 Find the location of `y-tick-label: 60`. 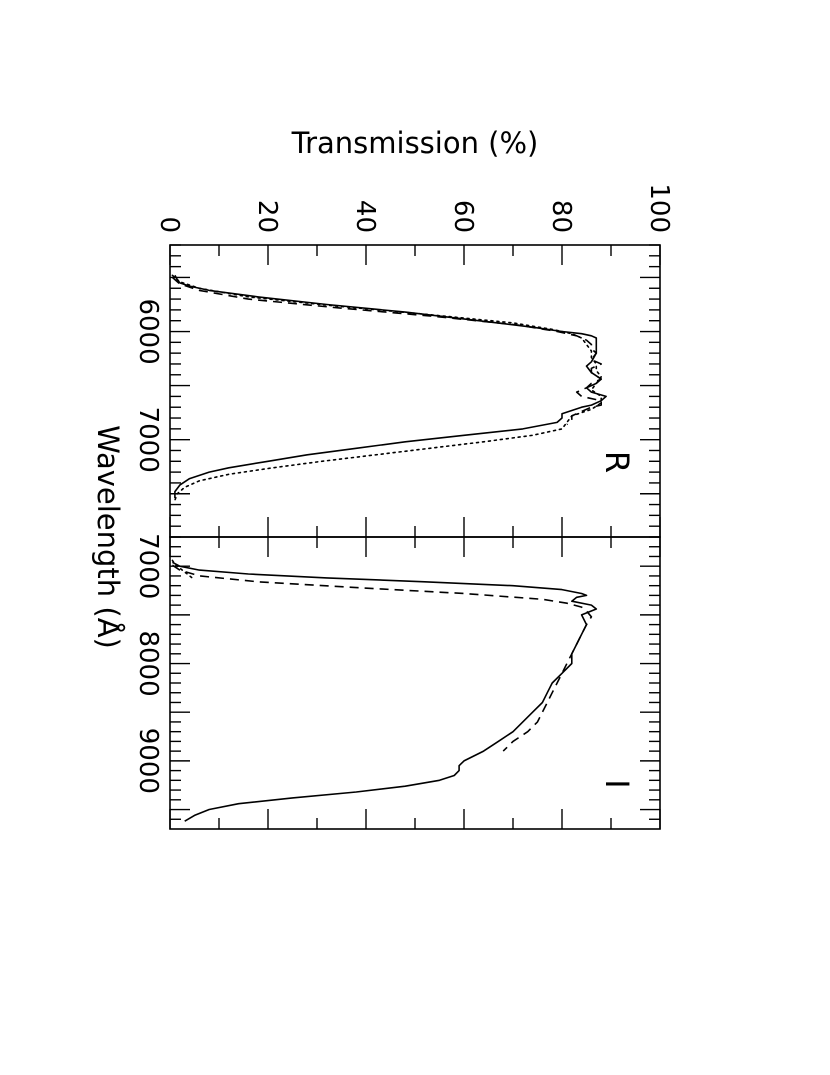

y-tick-label: 60 is located at coordinates (463, 216).